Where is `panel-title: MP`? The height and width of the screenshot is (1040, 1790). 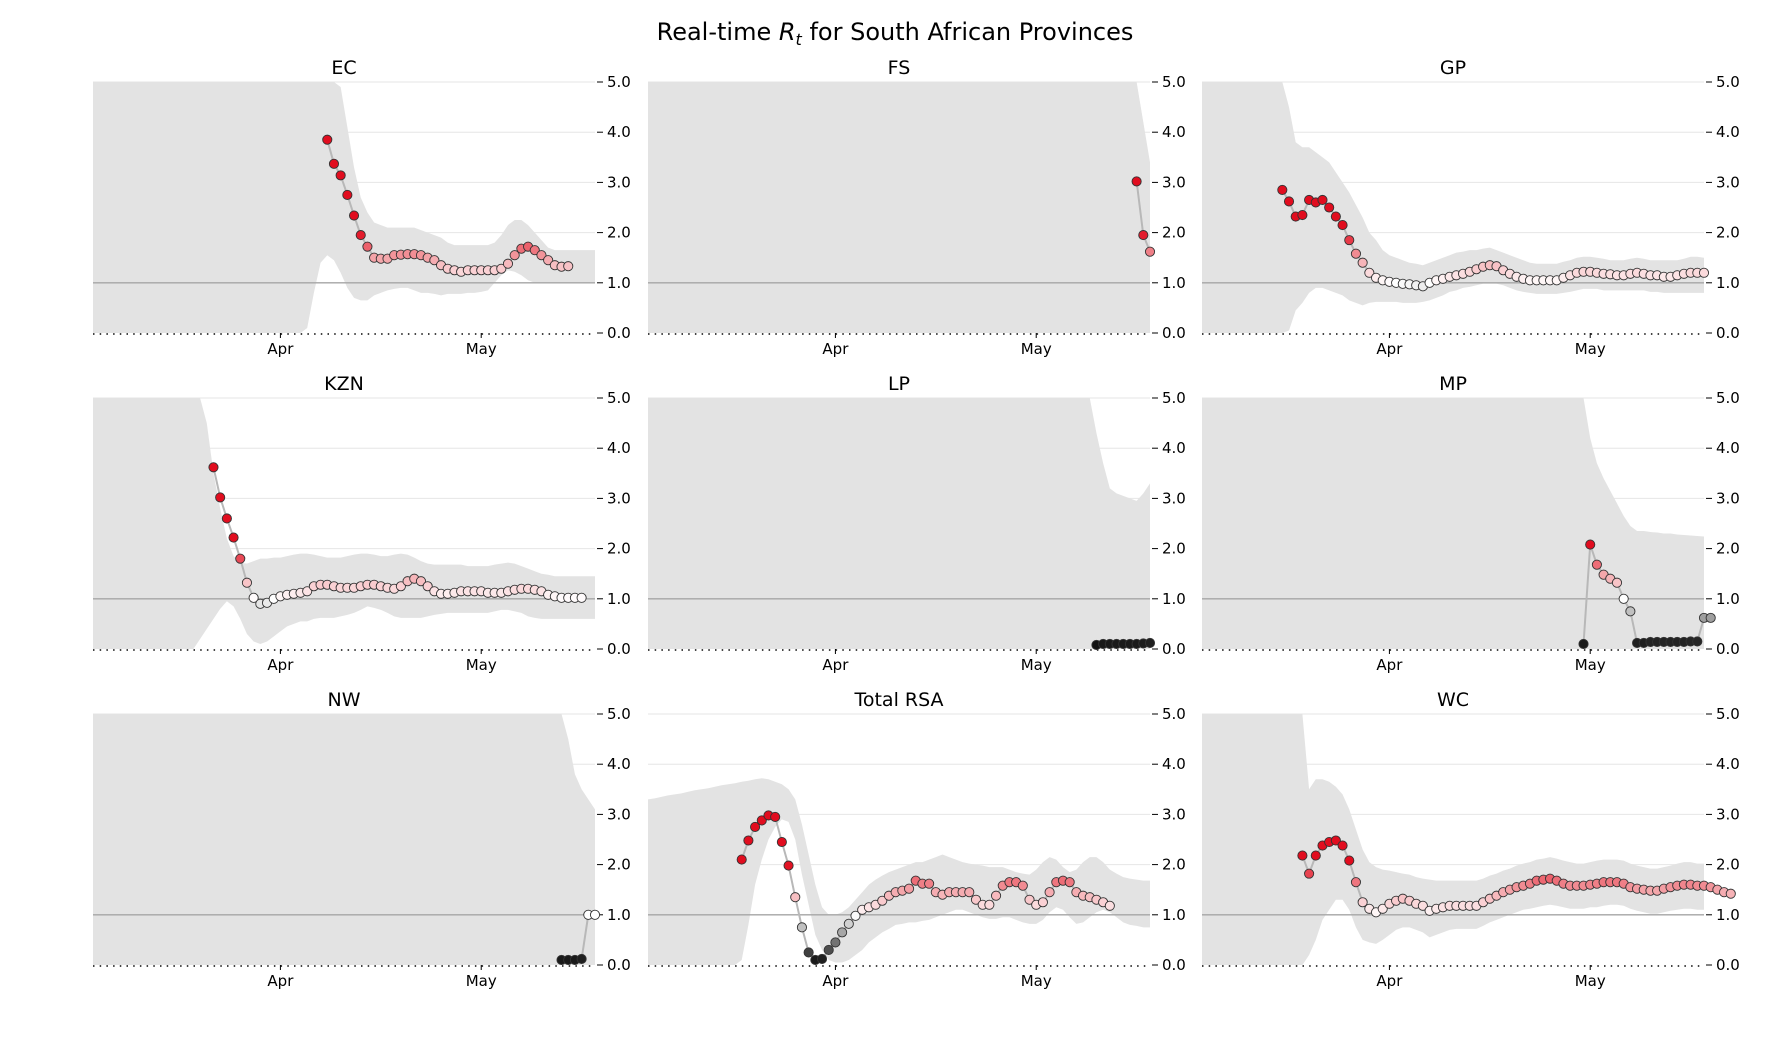 panel-title: MP is located at coordinates (1453, 384).